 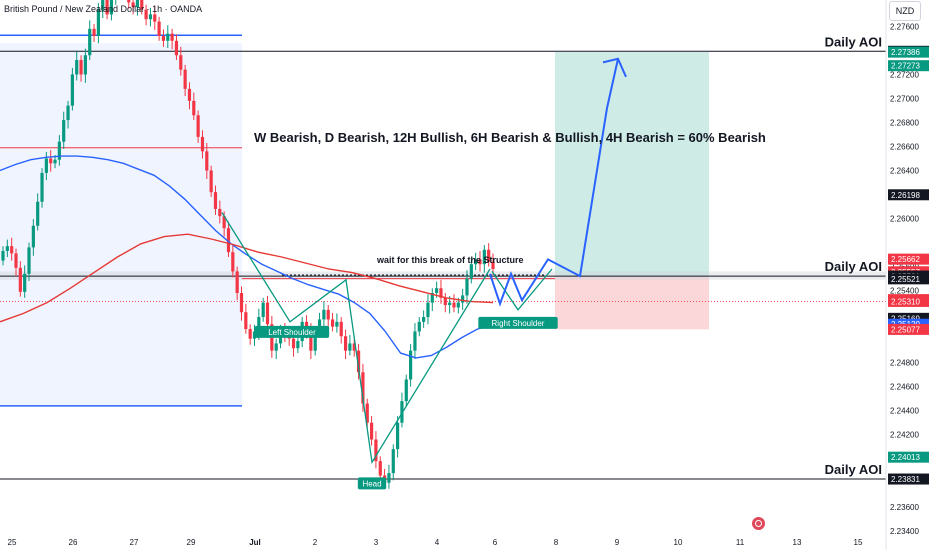 I want to click on price-tag-text: 2.26198, so click(x=905, y=195).